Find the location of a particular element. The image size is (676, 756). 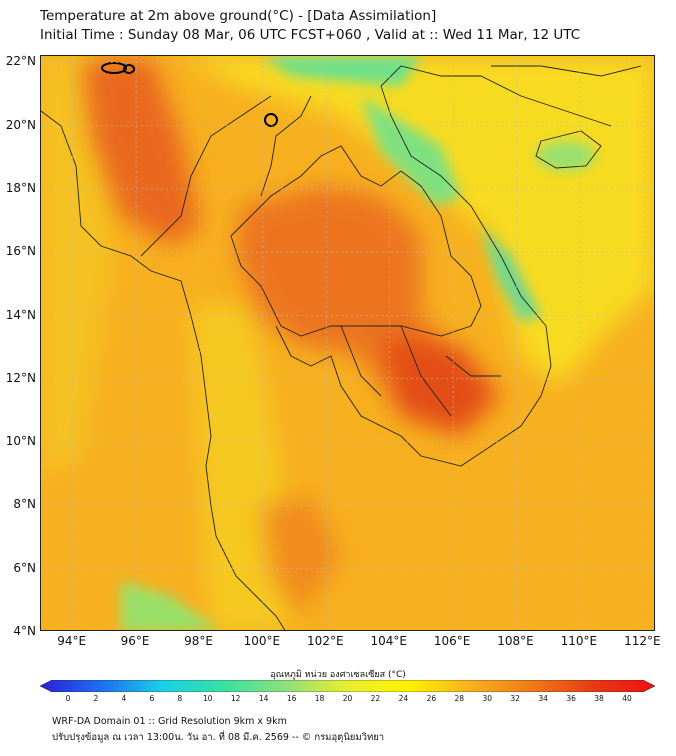

colorbar-tick-label: 2 is located at coordinates (96, 698).